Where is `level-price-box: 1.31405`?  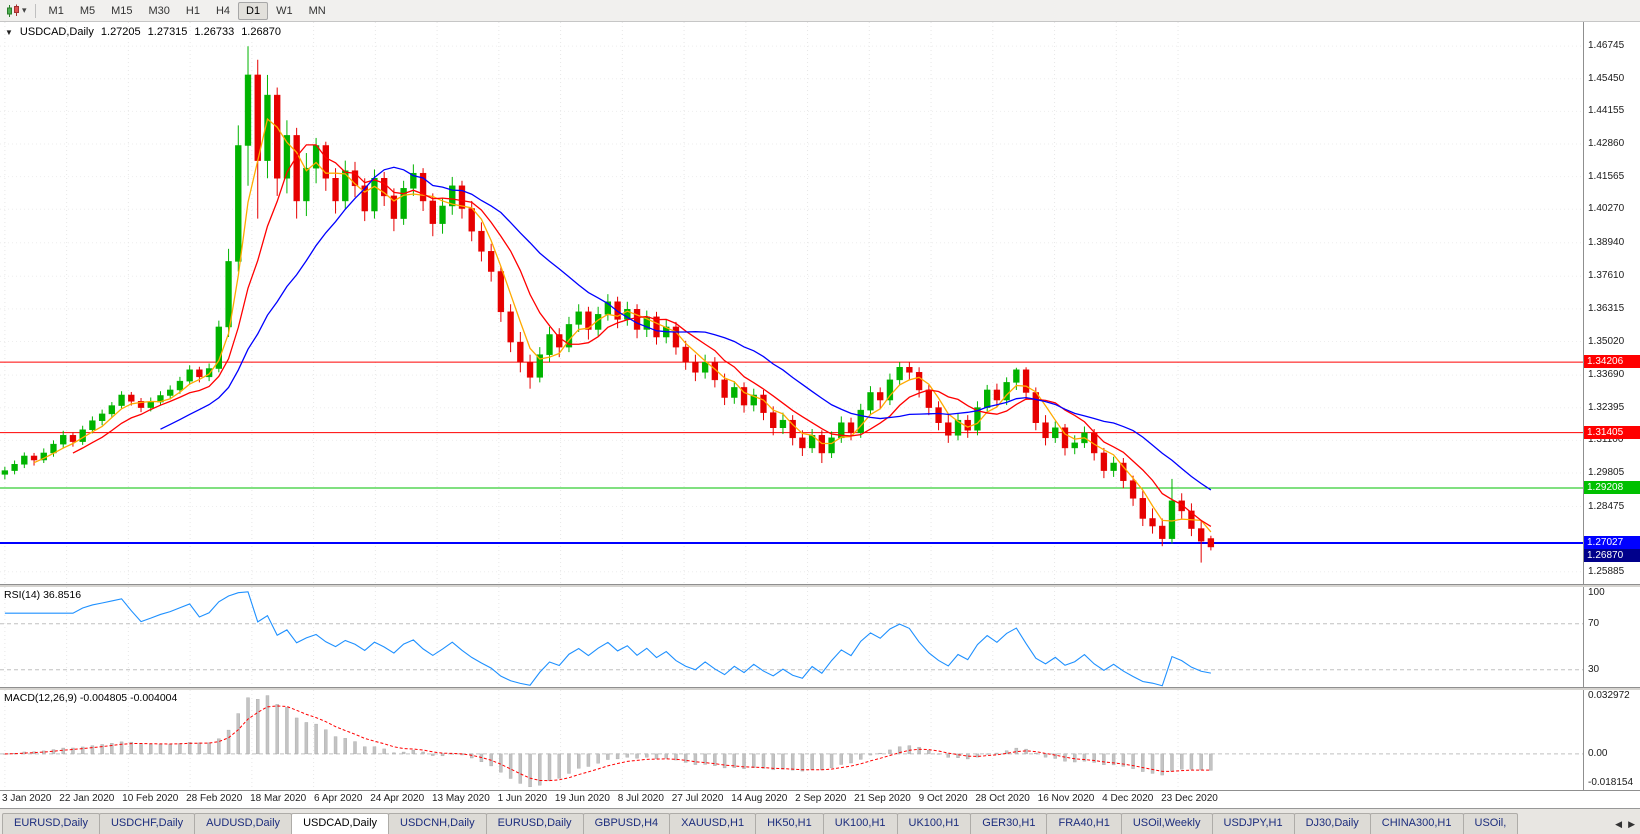 level-price-box: 1.31405 is located at coordinates (1612, 432).